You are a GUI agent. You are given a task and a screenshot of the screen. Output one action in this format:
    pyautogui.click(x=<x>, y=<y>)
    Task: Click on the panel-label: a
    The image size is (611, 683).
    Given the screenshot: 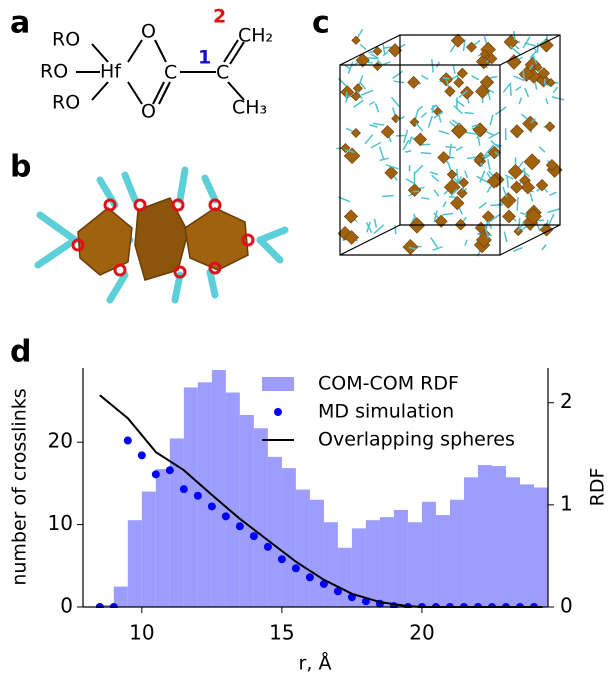 What is the action you would take?
    pyautogui.click(x=20, y=23)
    